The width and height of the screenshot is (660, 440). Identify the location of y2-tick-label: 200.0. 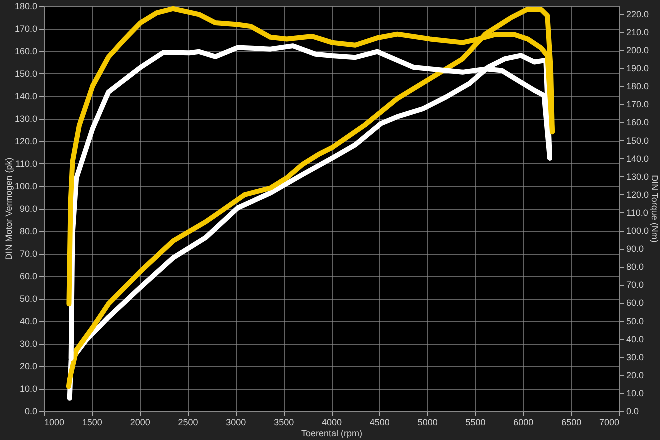
(638, 51).